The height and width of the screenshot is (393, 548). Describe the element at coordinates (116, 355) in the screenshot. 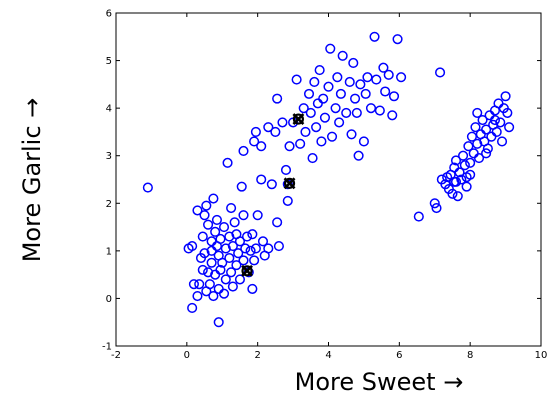

I see `x-tick-label: -2` at that location.